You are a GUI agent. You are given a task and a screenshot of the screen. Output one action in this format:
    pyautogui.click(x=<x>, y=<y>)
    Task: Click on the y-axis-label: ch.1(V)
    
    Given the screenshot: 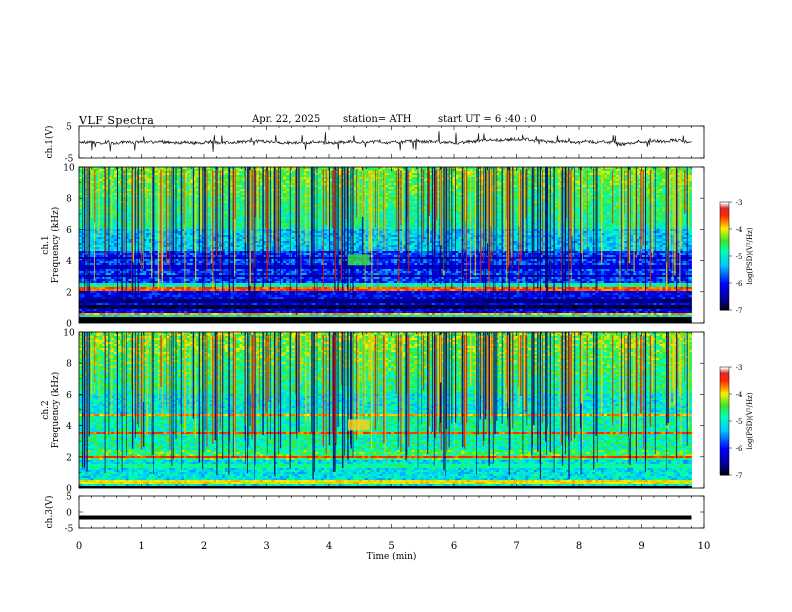 What is the action you would take?
    pyautogui.click(x=49, y=142)
    